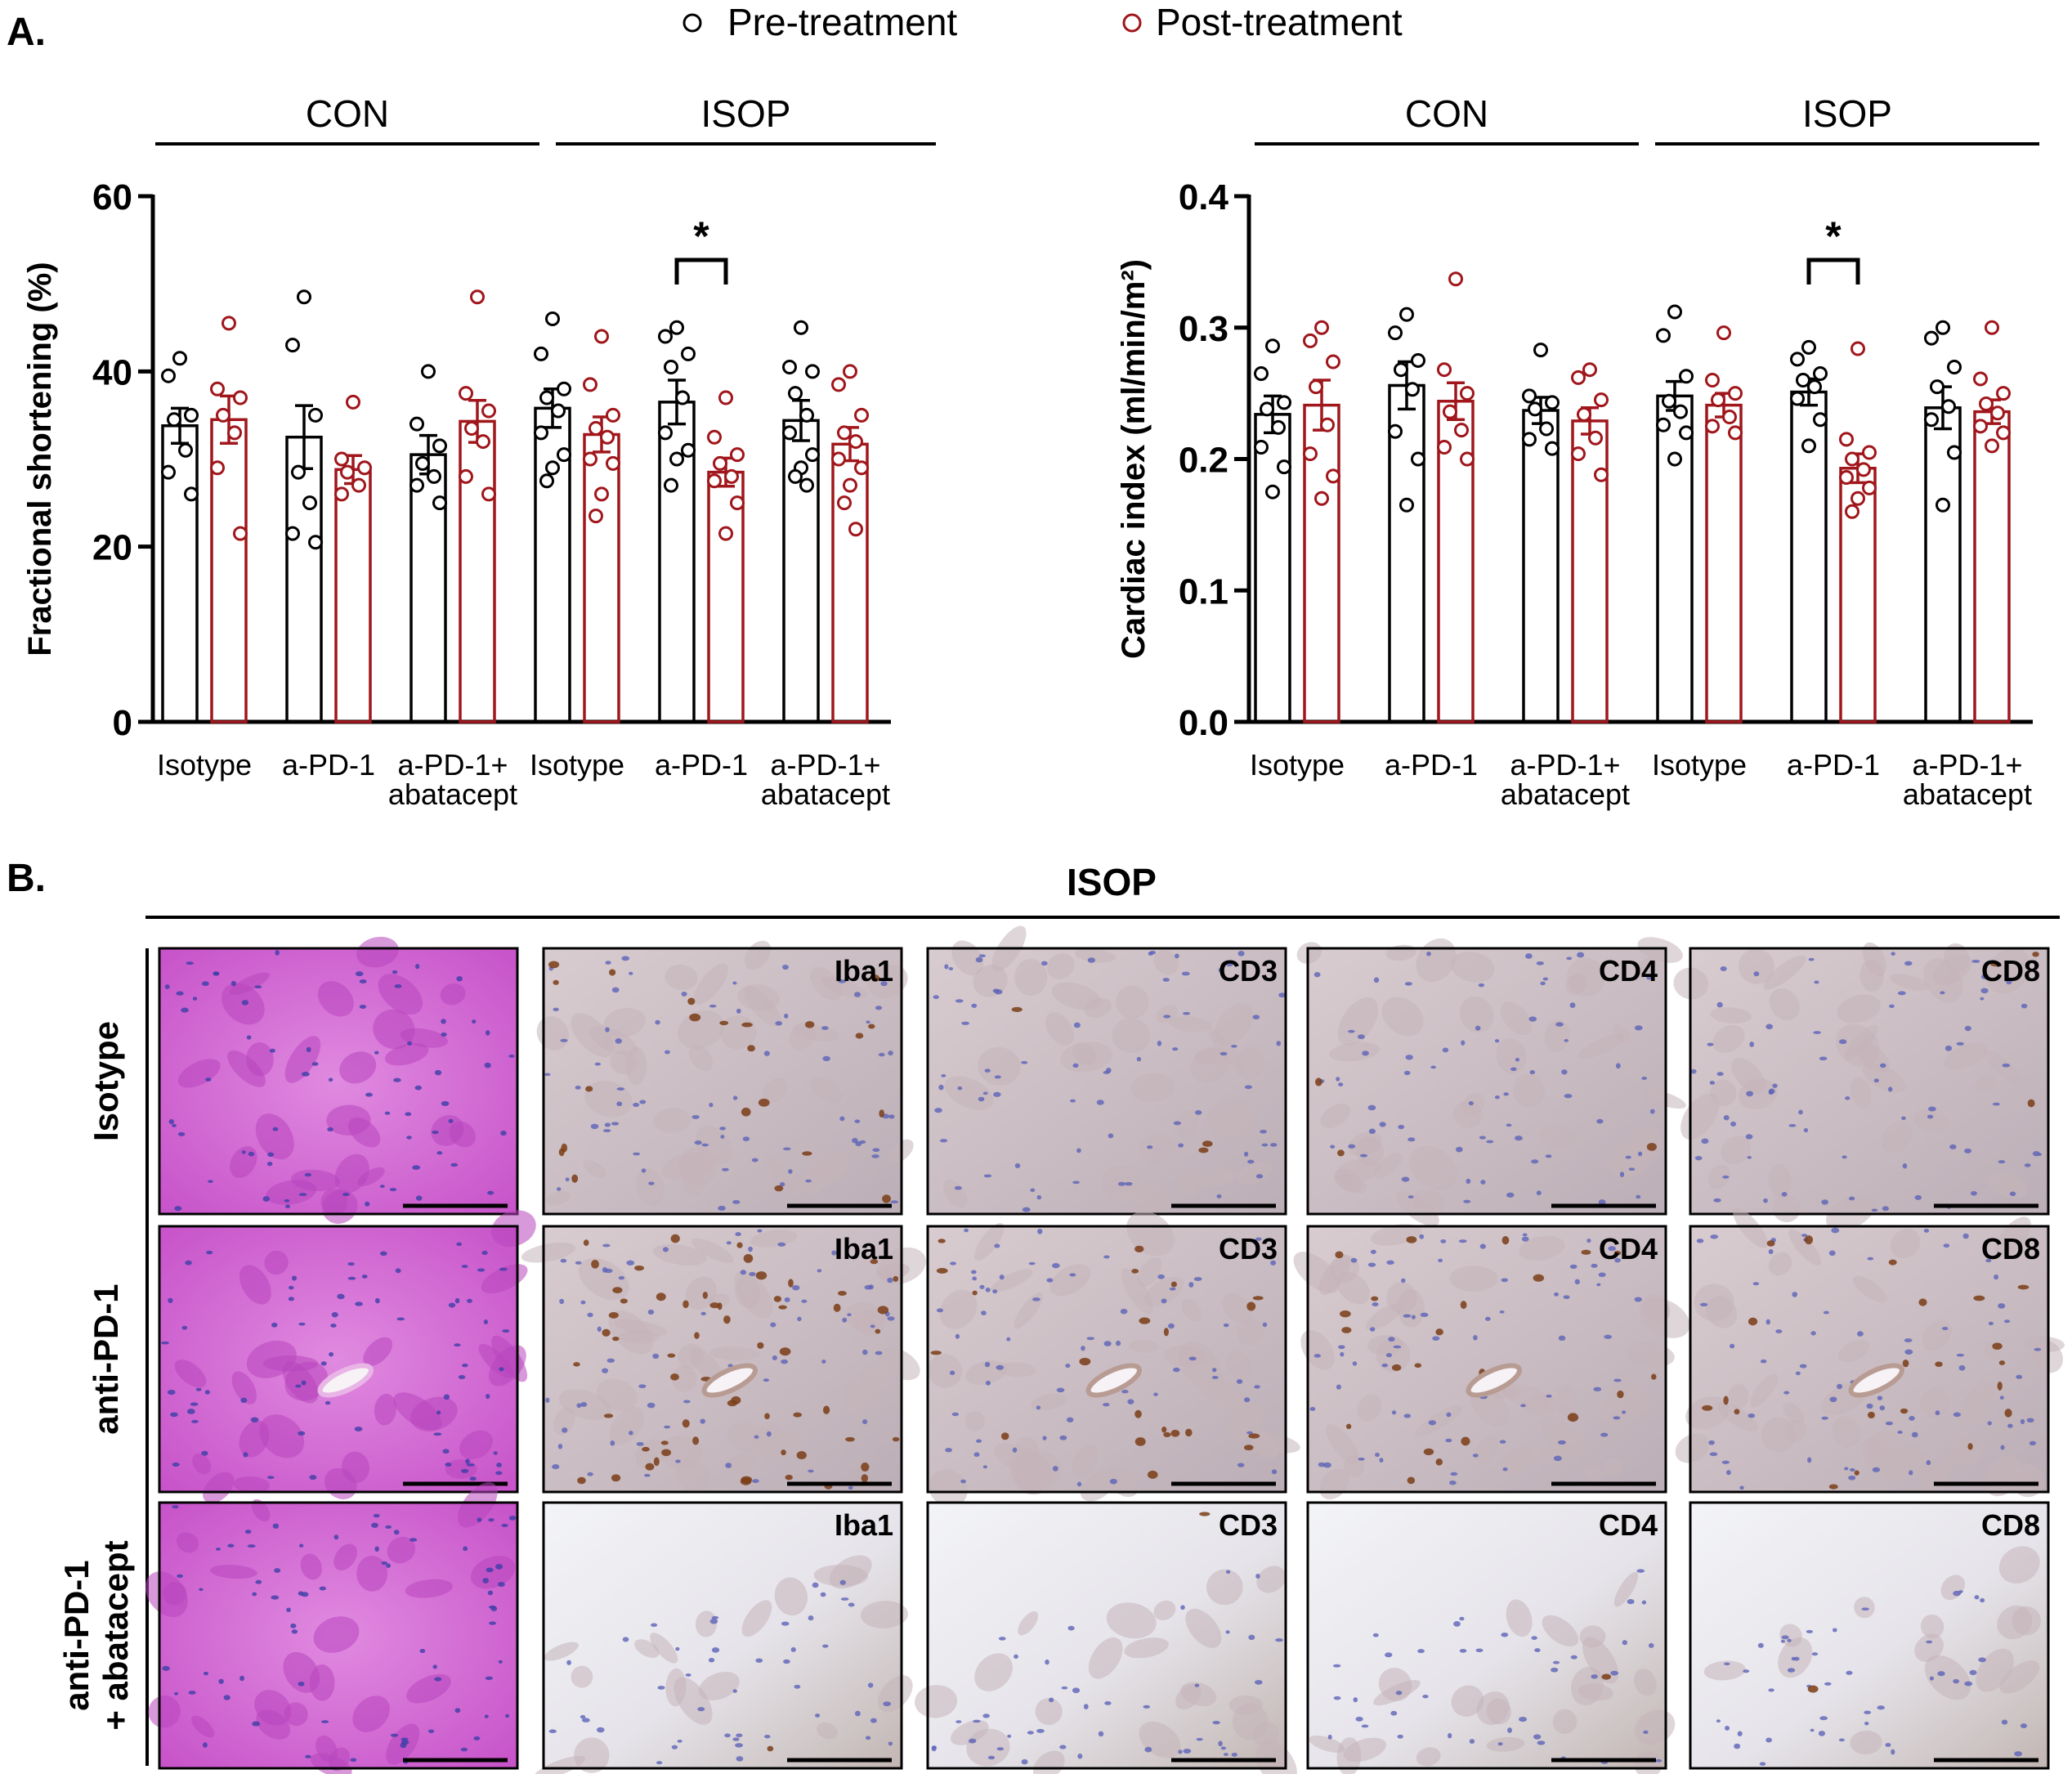  I want to click on stain-label: Iba1, so click(864, 1525).